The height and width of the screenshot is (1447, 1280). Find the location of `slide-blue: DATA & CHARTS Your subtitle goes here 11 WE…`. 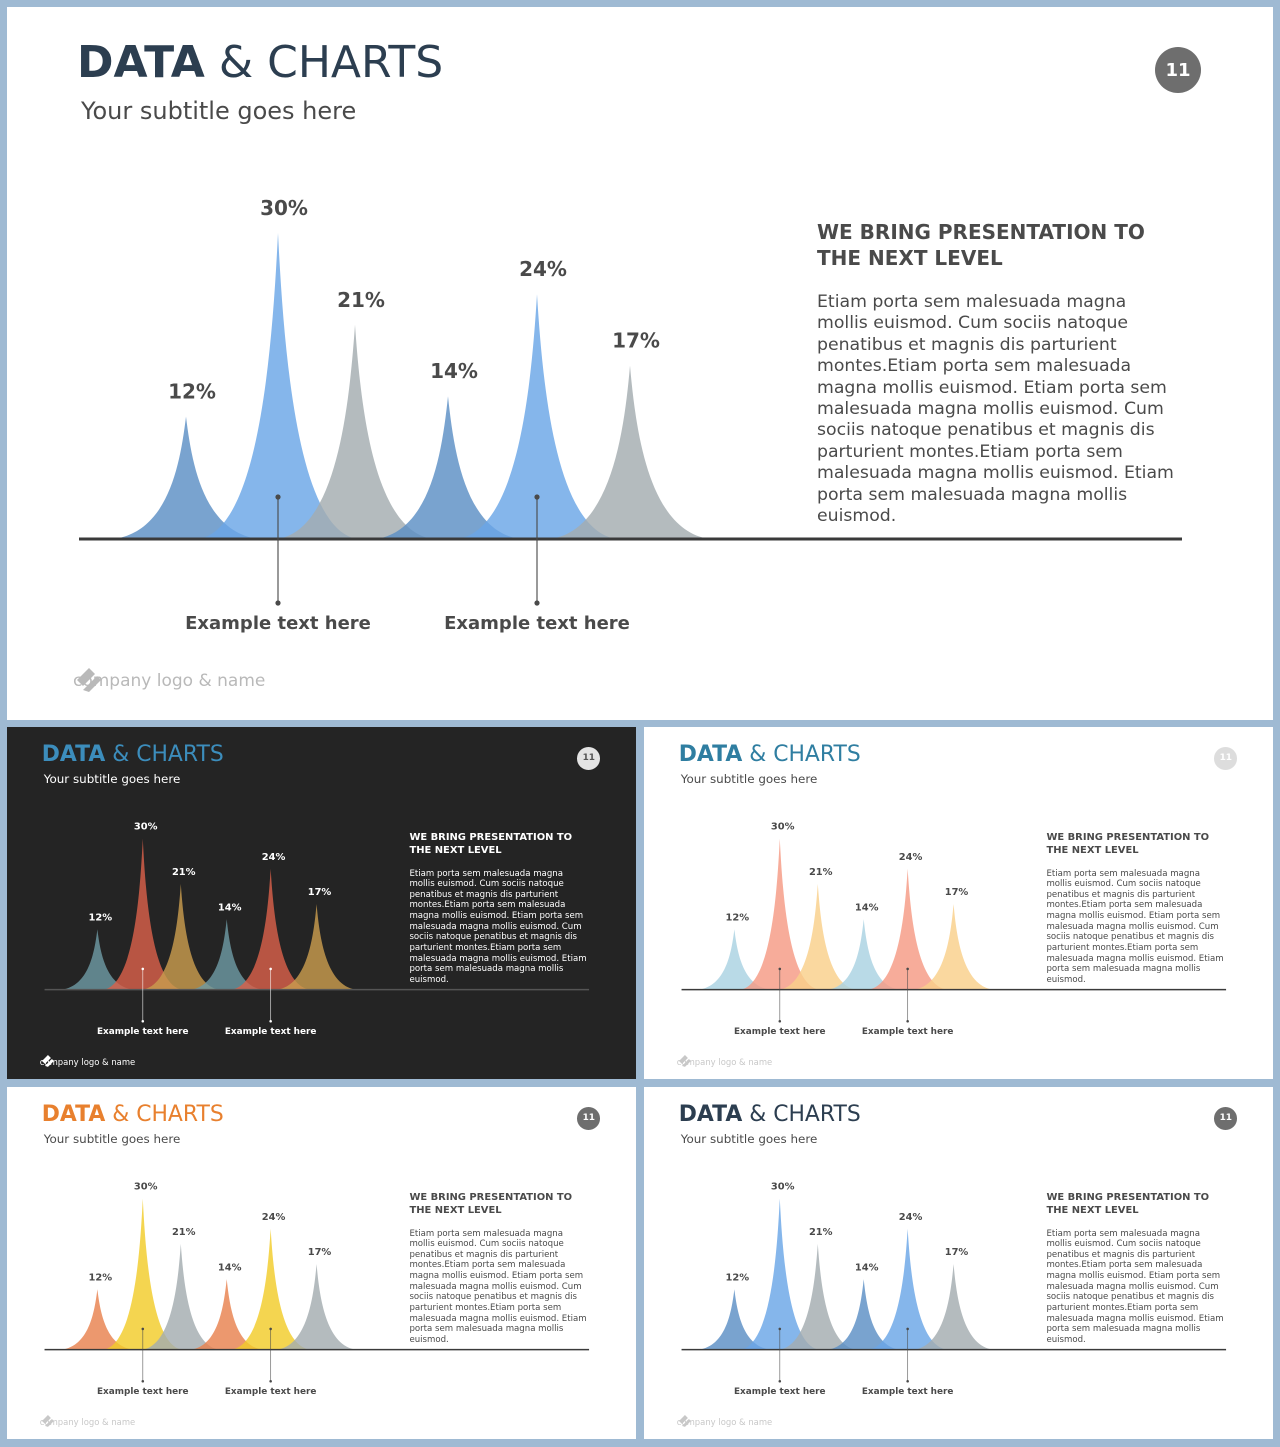

slide-blue: DATA & CHARTS Your subtitle goes here 11 WE… is located at coordinates (958, 1263).